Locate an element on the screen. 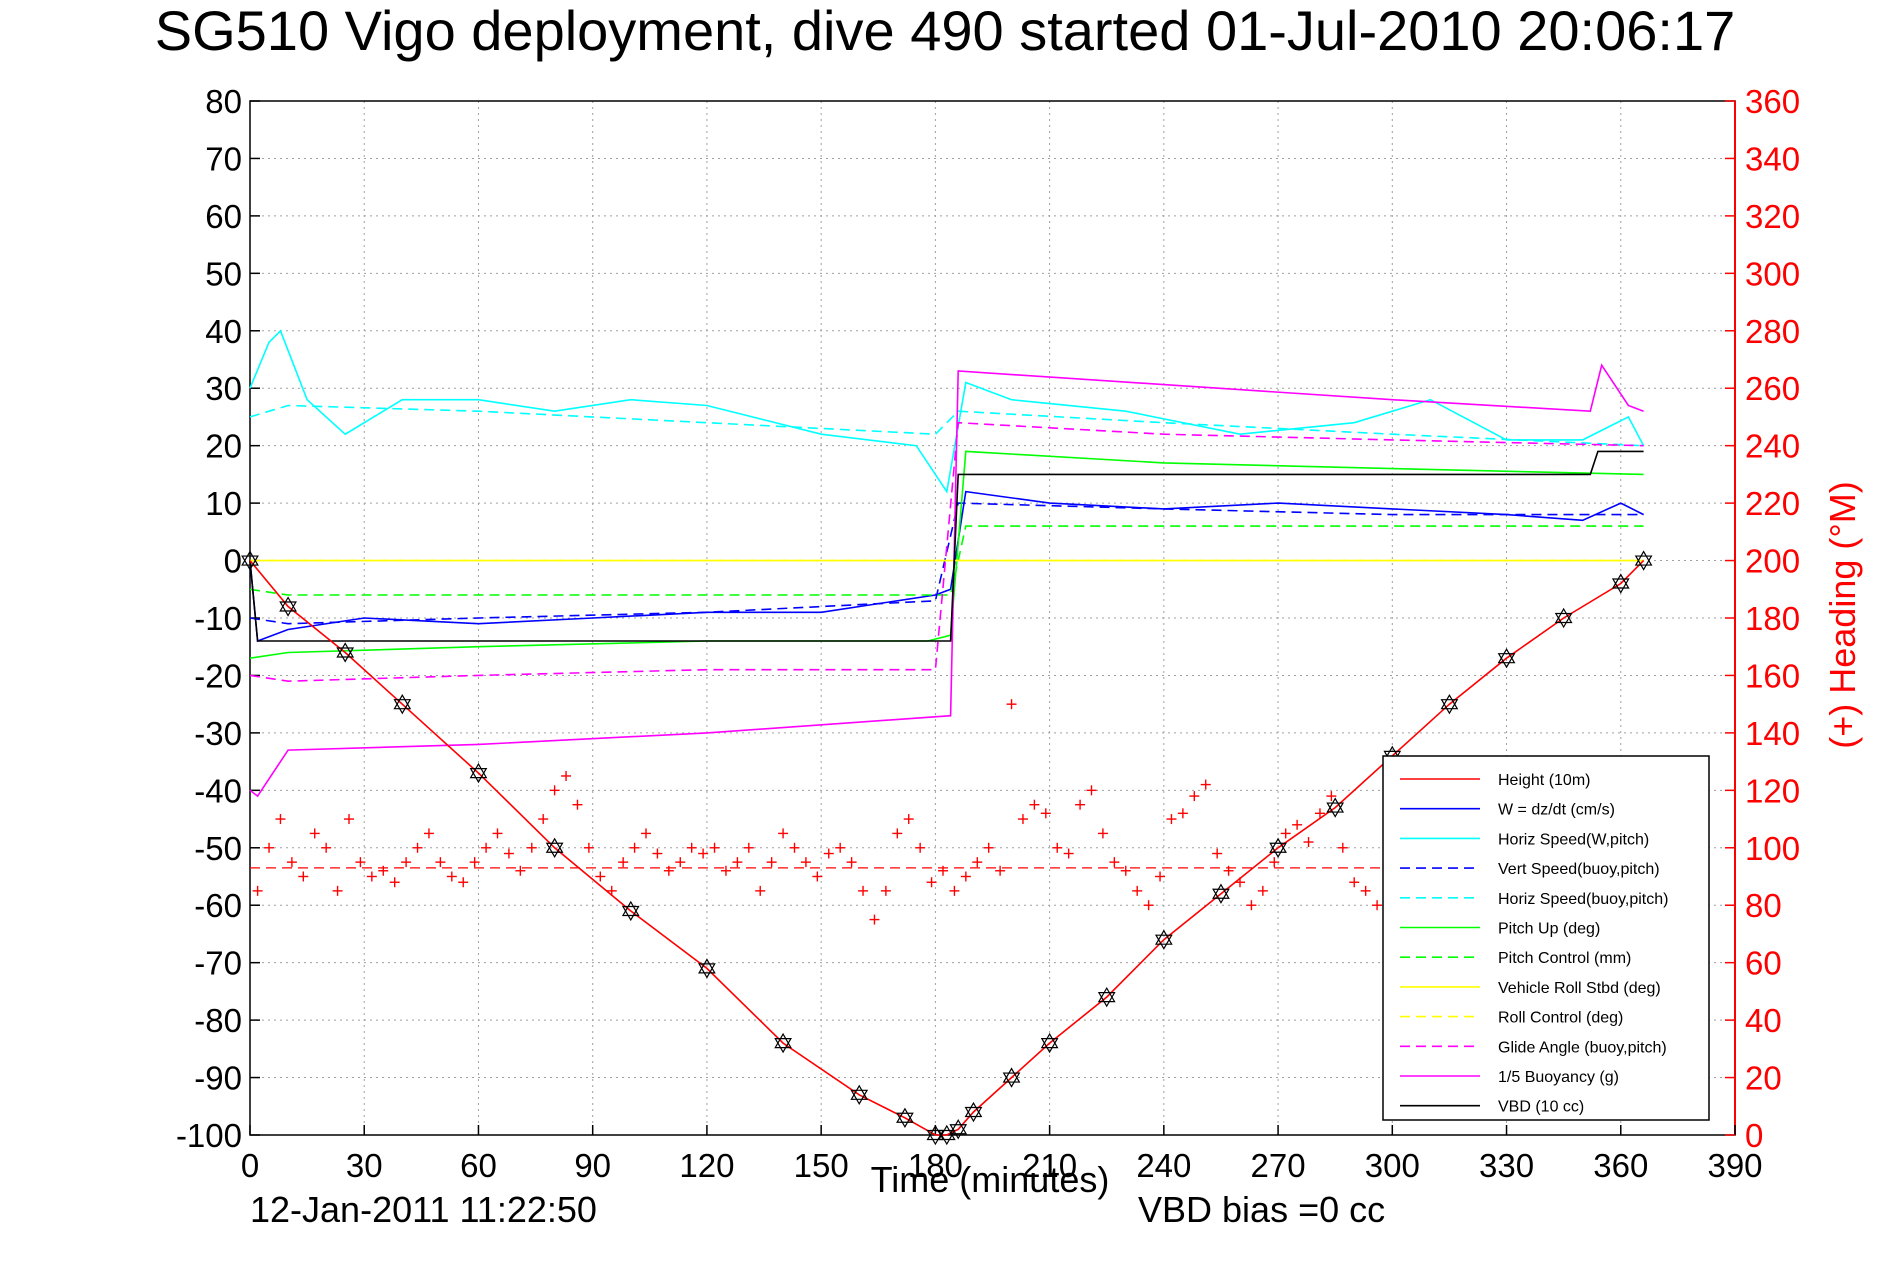 The height and width of the screenshot is (1262, 1891). vbd-bias-note: VBD bias =0 cc is located at coordinates (1261, 1209).